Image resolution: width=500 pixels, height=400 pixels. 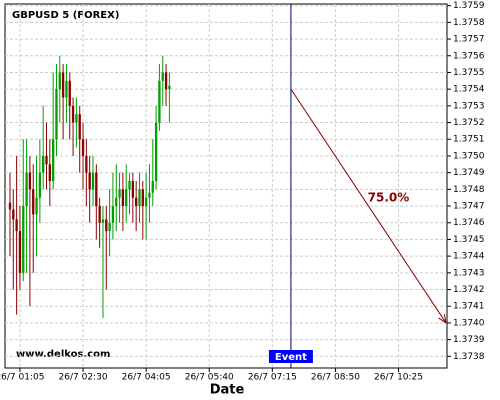 What do you see at coordinates (469, 140) in the screenshot?
I see `y-tick-label: 1.3751` at bounding box center [469, 140].